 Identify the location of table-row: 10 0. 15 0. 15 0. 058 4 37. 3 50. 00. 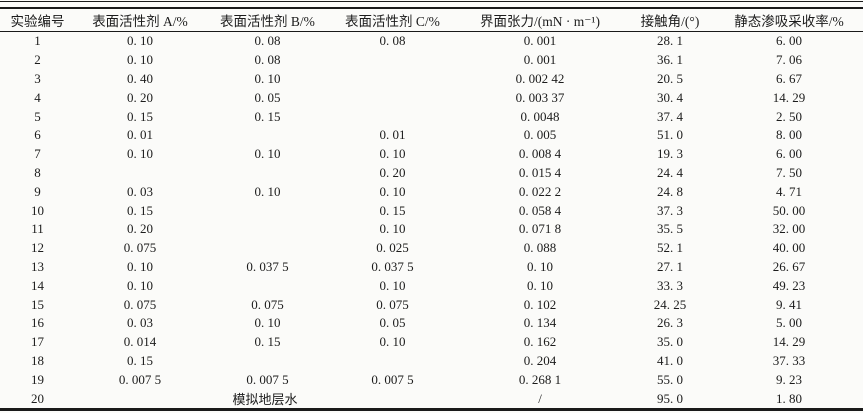
(431, 210).